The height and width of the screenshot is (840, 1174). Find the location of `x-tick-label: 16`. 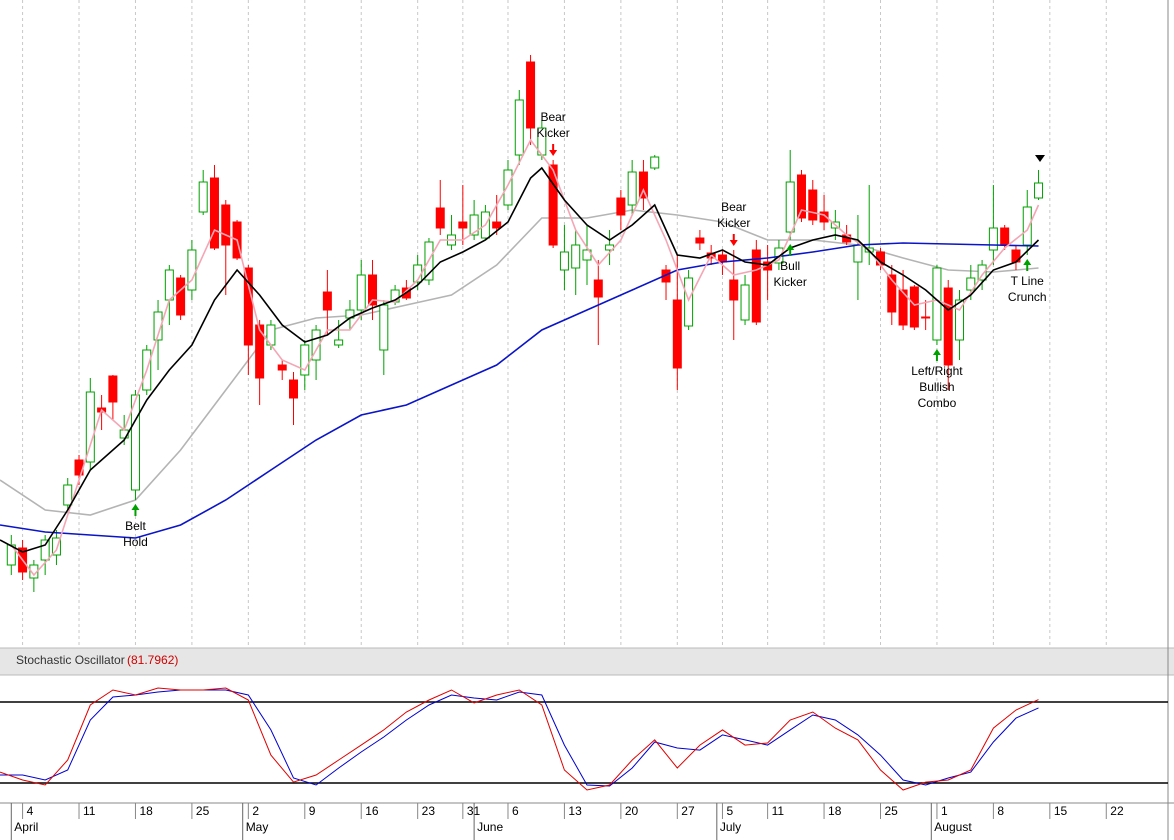

x-tick-label: 16 is located at coordinates (372, 811).